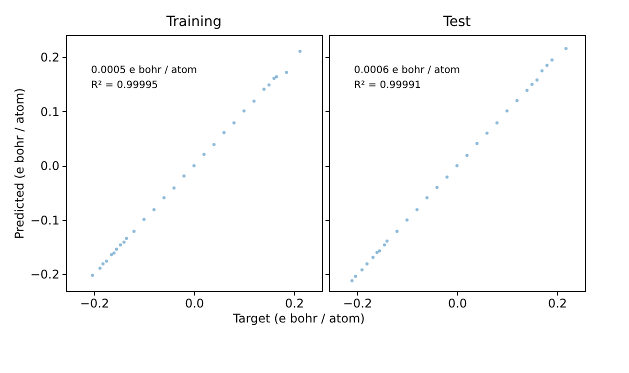 This screenshot has height=373, width=629. Describe the element at coordinates (19, 163) in the screenshot. I see `y-axis-title: Predicted (e bohr / atom)` at that location.